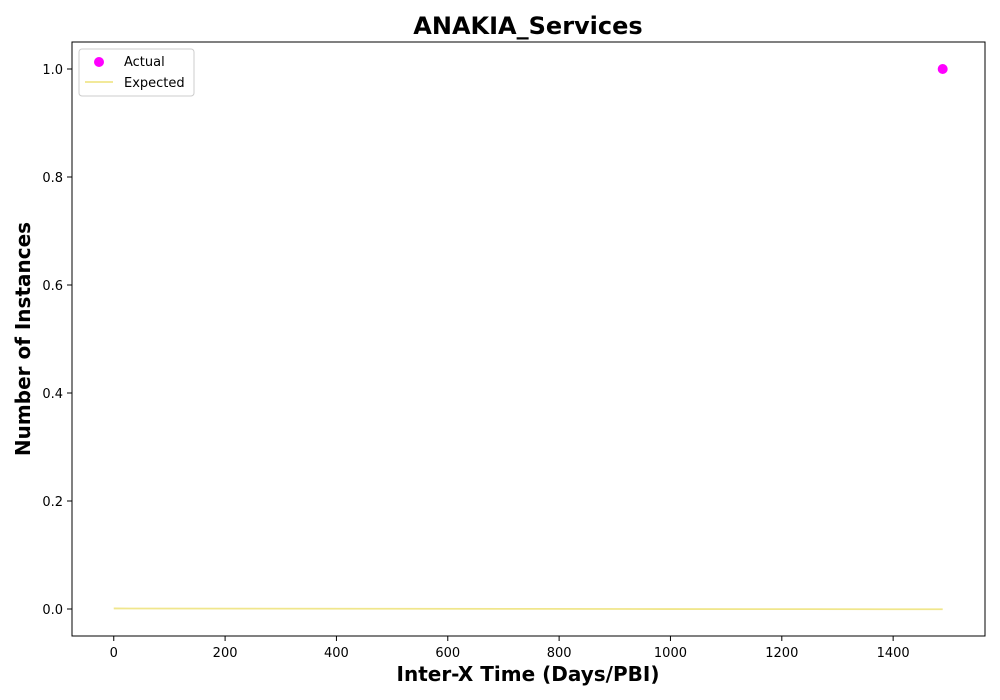 Image resolution: width=1000 pixels, height=700 pixels. What do you see at coordinates (559, 653) in the screenshot?
I see `x-tick-label: 800` at bounding box center [559, 653].